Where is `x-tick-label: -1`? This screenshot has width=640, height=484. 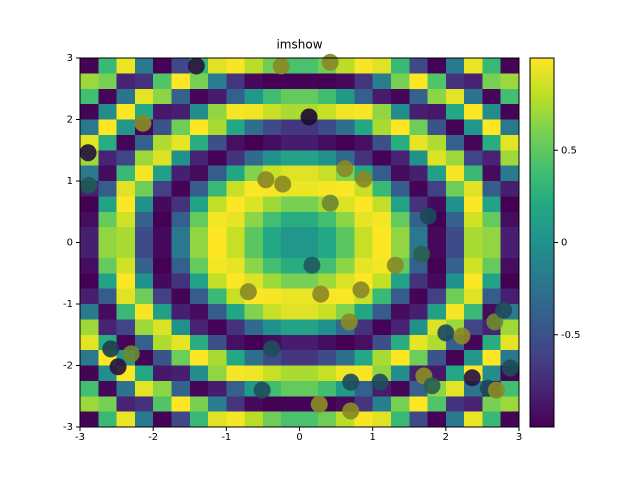
x-tick-label: -1 is located at coordinates (226, 437).